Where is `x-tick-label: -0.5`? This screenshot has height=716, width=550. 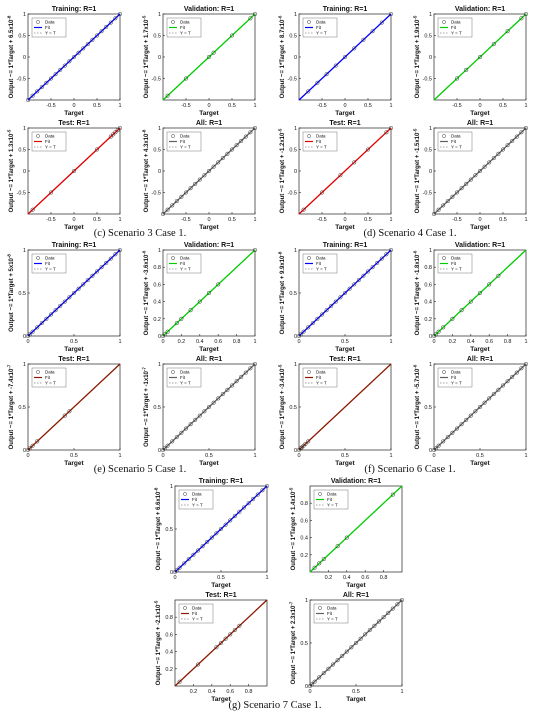
x-tick-label: -0.5 is located at coordinates (456, 106).